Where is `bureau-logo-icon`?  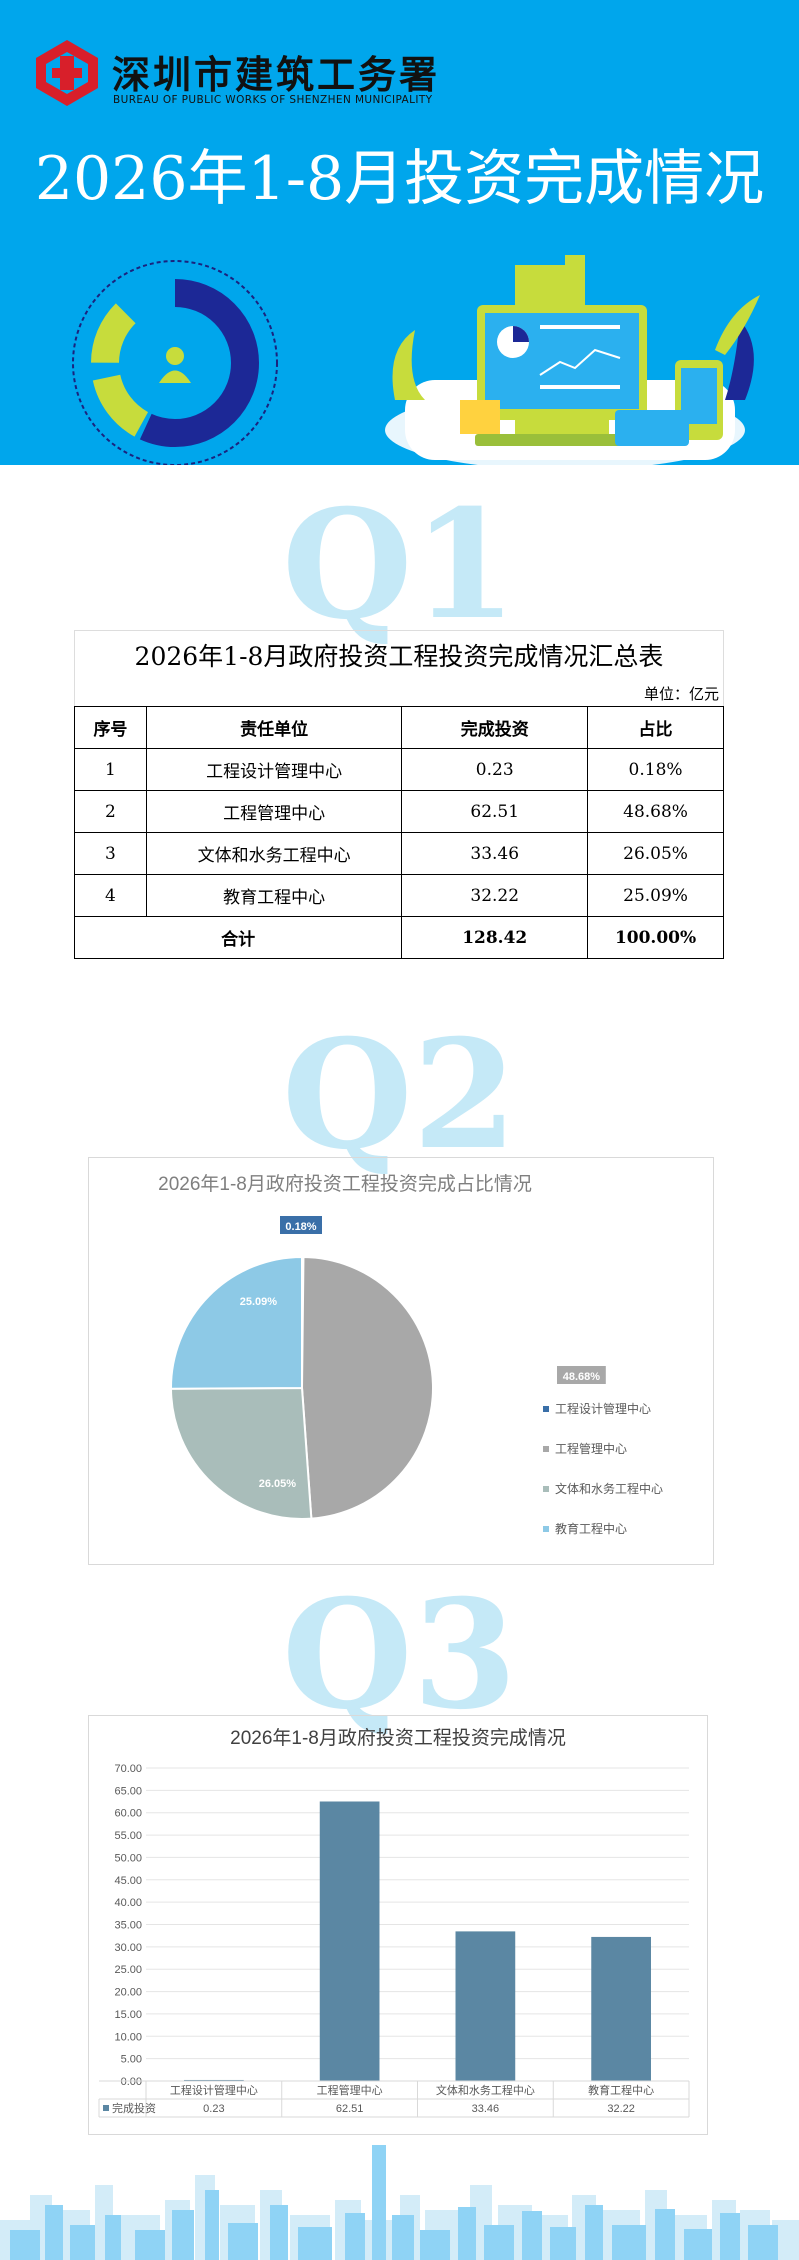
bureau-logo-icon is located at coordinates (67, 73).